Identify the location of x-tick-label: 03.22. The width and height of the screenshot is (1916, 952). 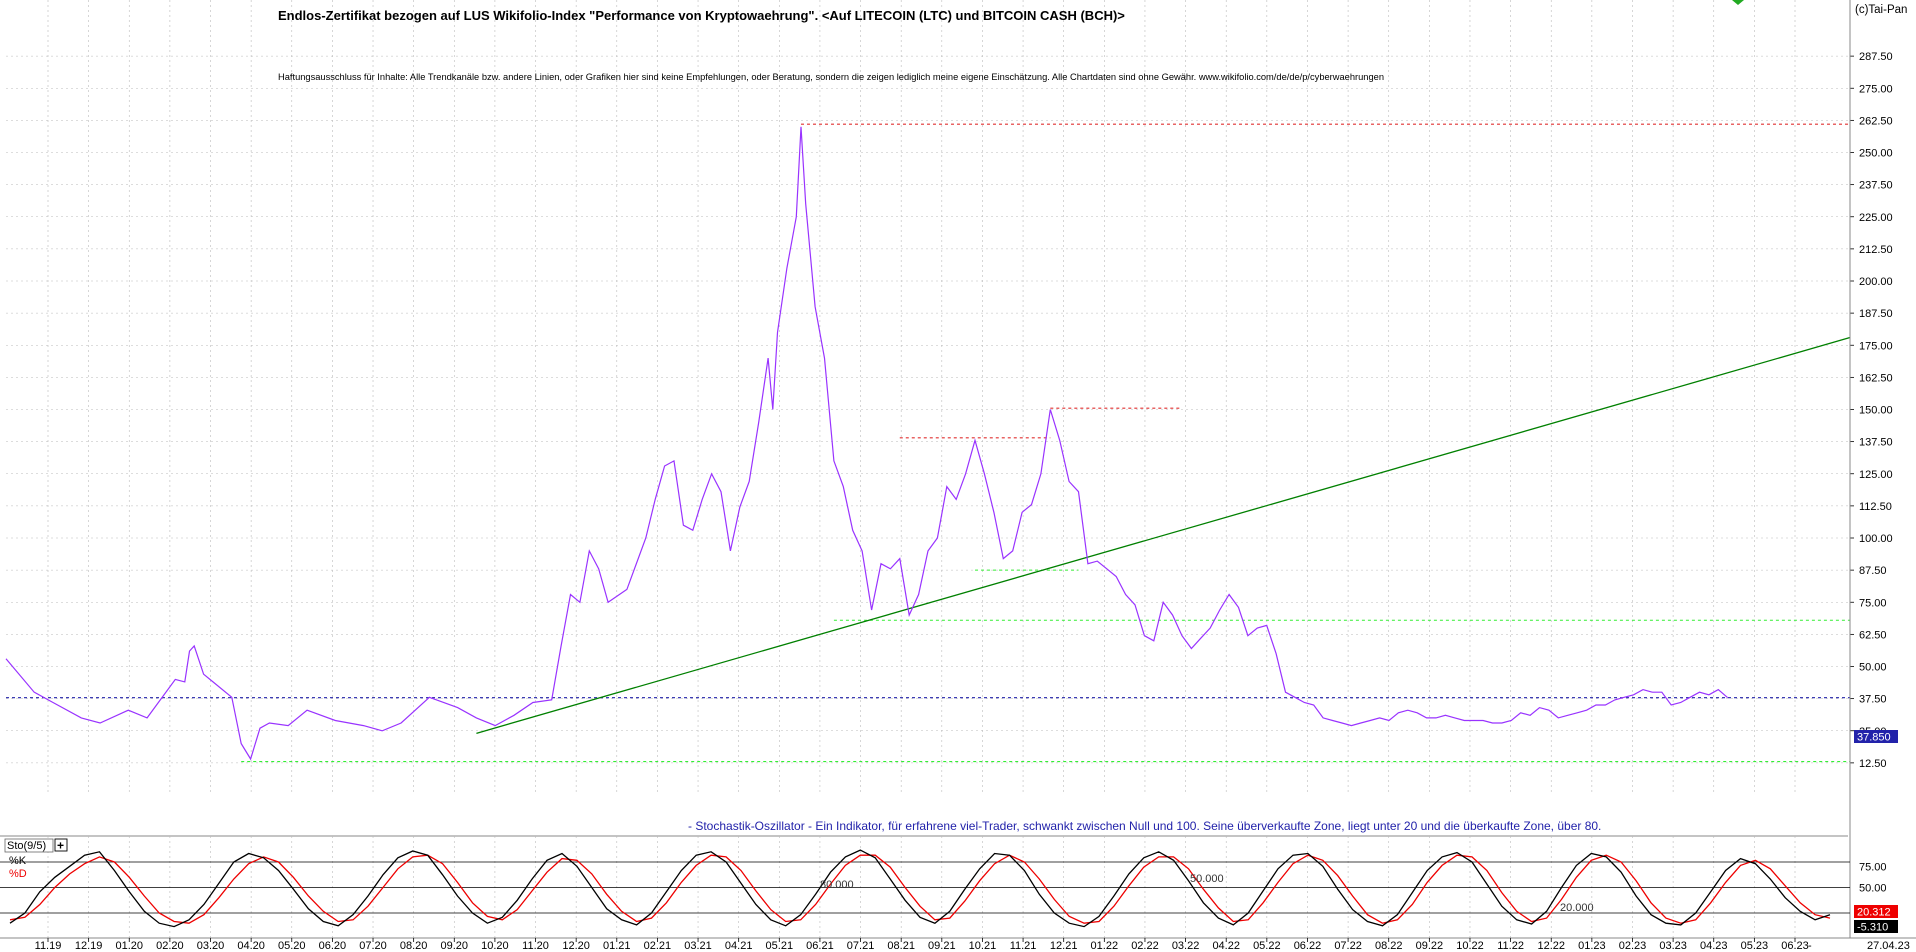
(1186, 946).